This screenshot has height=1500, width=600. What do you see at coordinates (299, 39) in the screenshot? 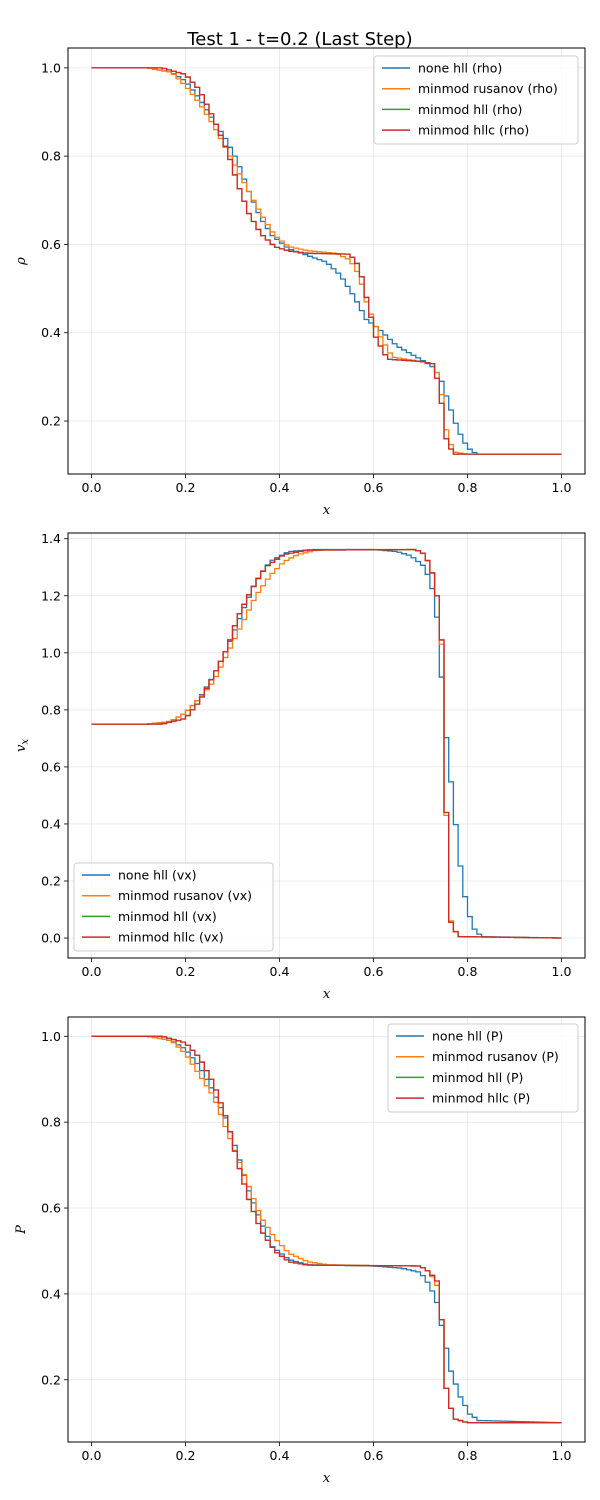
I see `figure-title: Test 1 - t=0.2 (Last Step)` at bounding box center [299, 39].